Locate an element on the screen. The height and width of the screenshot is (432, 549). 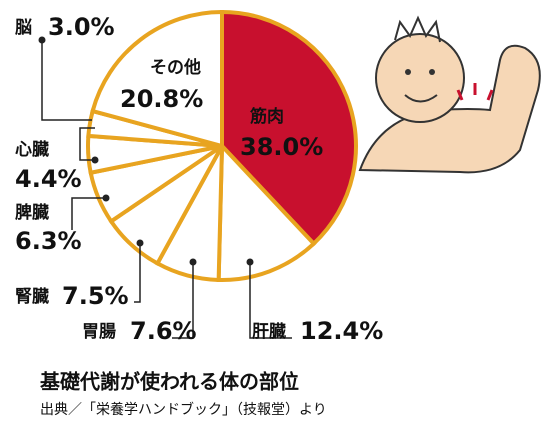
category-label: その他 is located at coordinates (175, 67).